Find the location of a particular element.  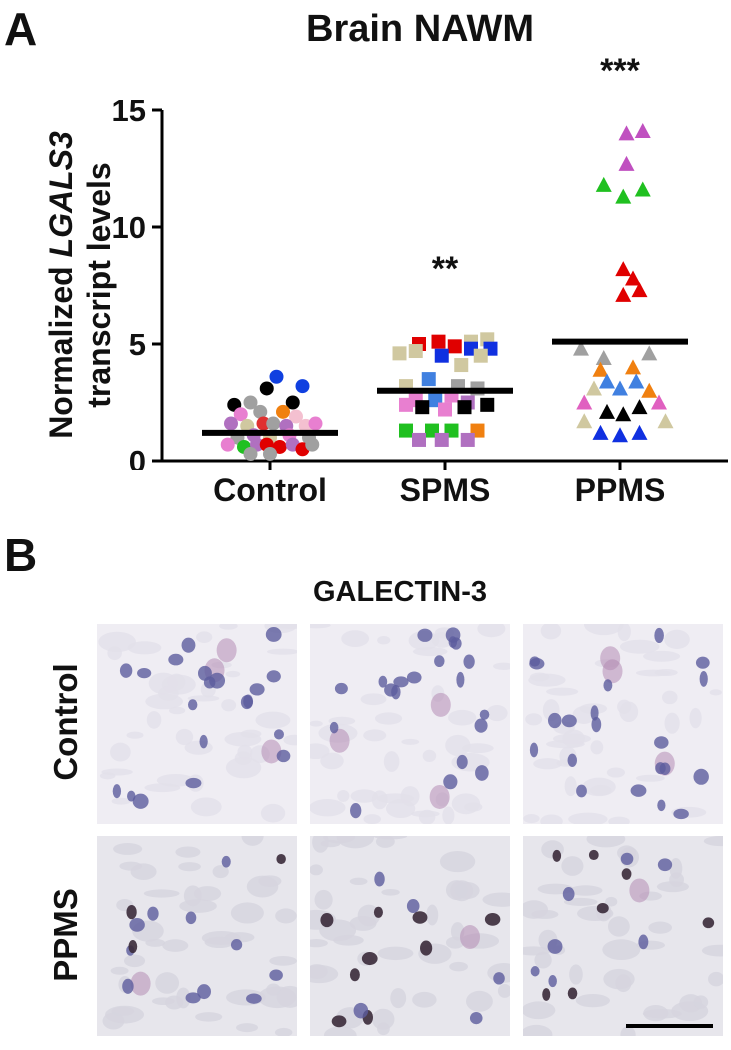

x-tick-label-ppms: PPMS is located at coordinates (620, 490).